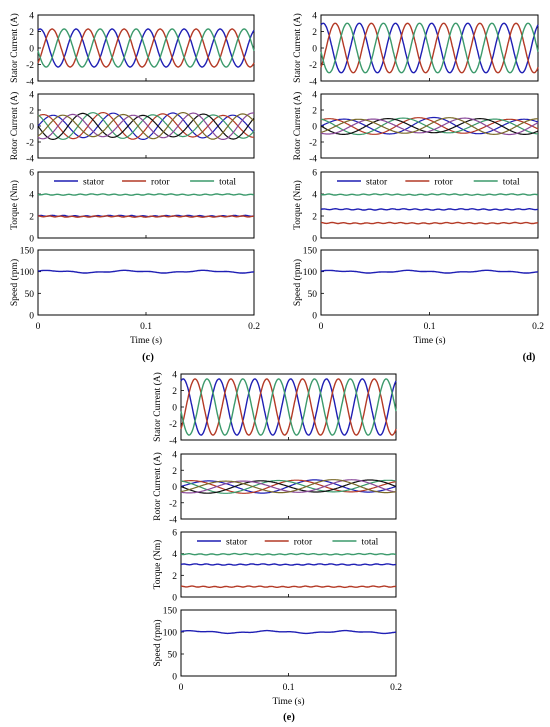 Image resolution: width=550 pixels, height=727 pixels. I want to click on y-tick-label: 6, so click(31, 174).